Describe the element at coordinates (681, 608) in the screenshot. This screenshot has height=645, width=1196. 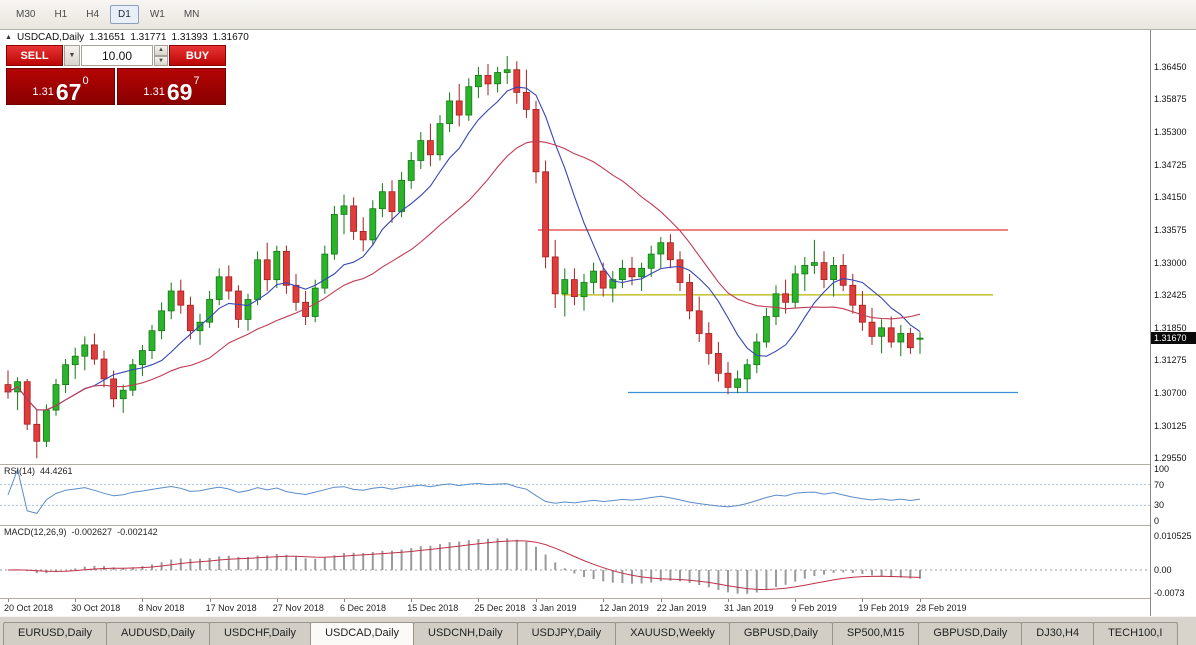
I see `date-axis-label: 22 Jan 2019` at that location.